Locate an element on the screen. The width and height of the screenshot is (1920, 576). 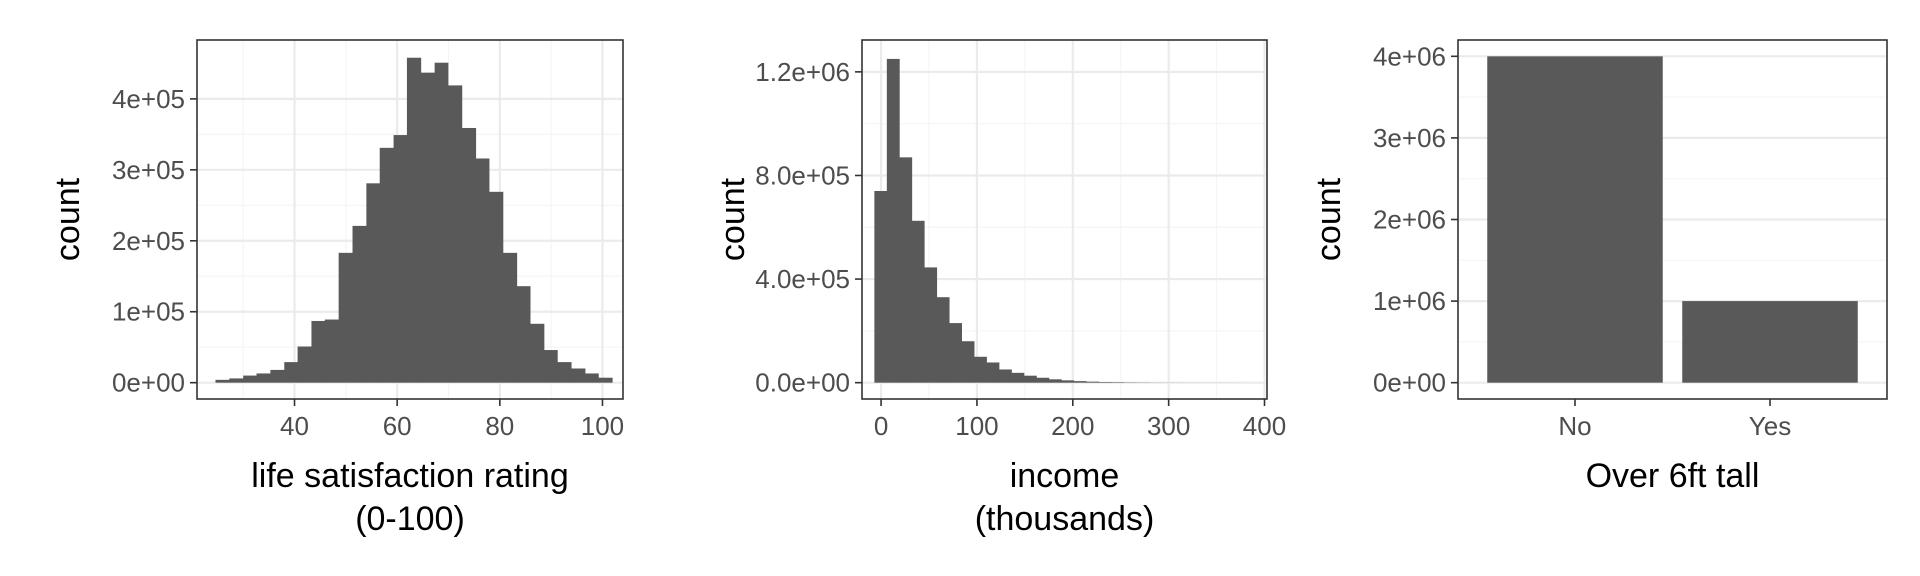
y-tick-label: 3e+05 is located at coordinates (148, 170).